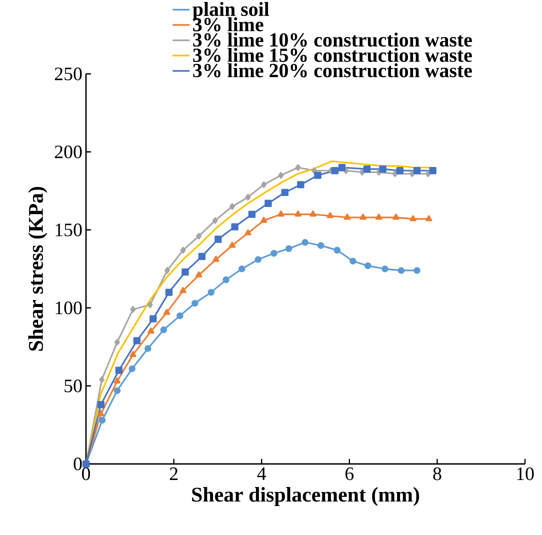  Describe the element at coordinates (306, 496) in the screenshot. I see `x-axis-title: Shear displacement (mm)` at that location.